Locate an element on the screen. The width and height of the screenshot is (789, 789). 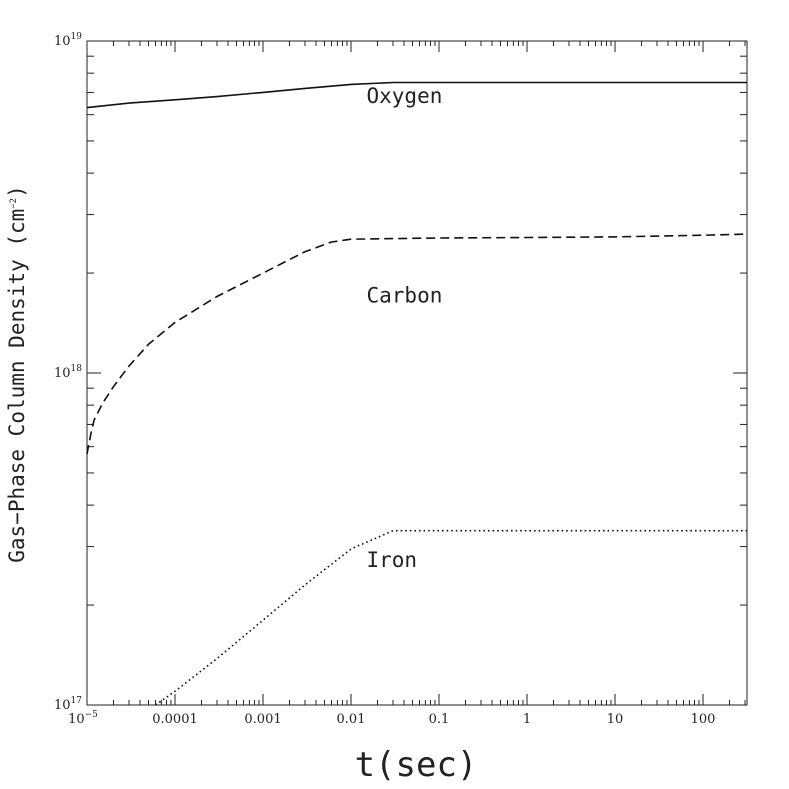
series-label-carbon: Carbon is located at coordinates (405, 296).